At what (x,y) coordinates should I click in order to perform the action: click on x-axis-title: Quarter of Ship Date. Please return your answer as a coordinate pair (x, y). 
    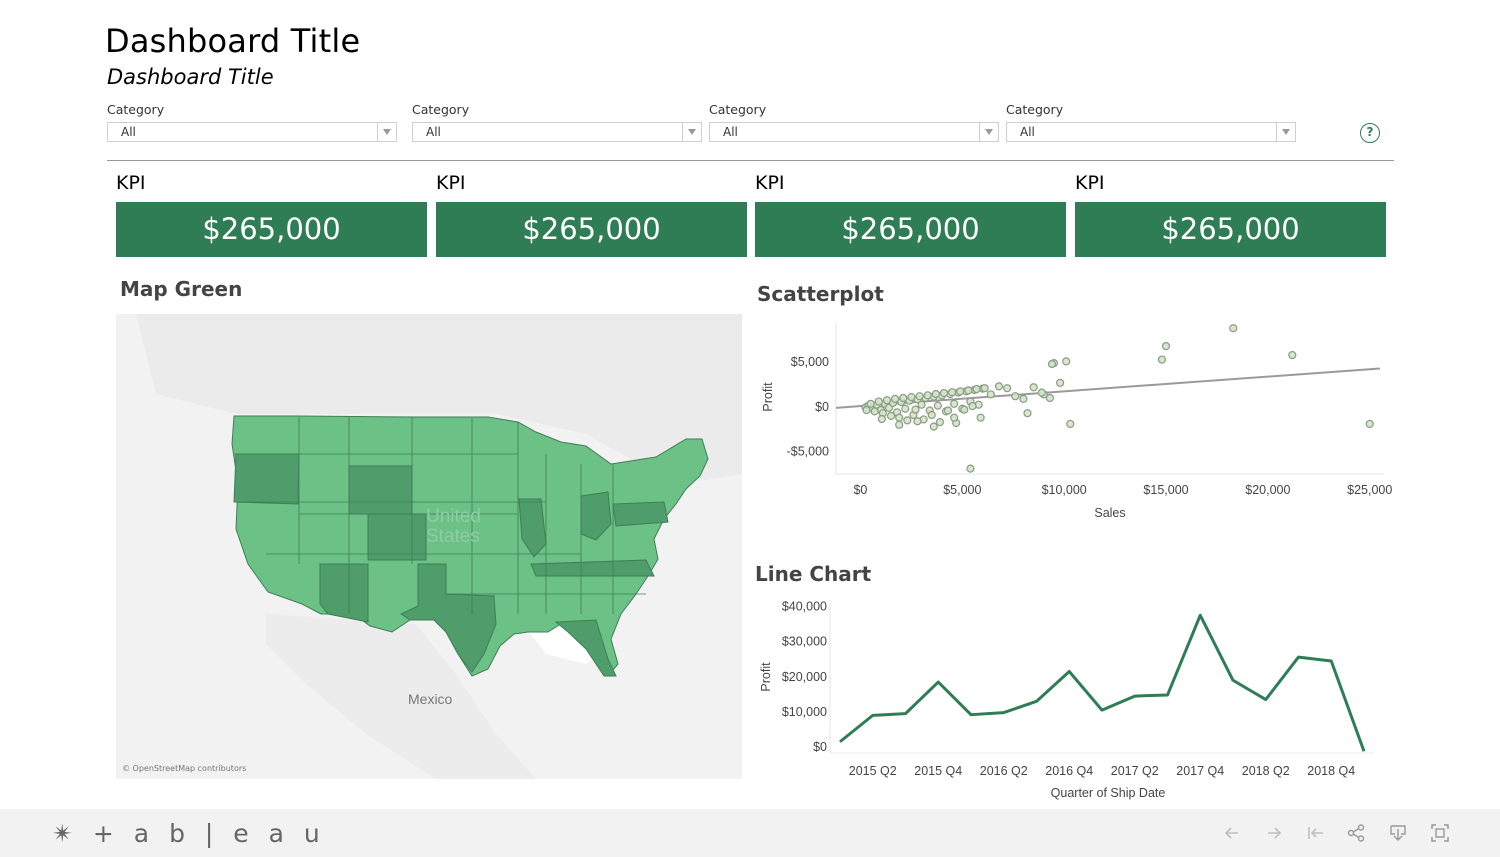
    Looking at the image, I should click on (1108, 793).